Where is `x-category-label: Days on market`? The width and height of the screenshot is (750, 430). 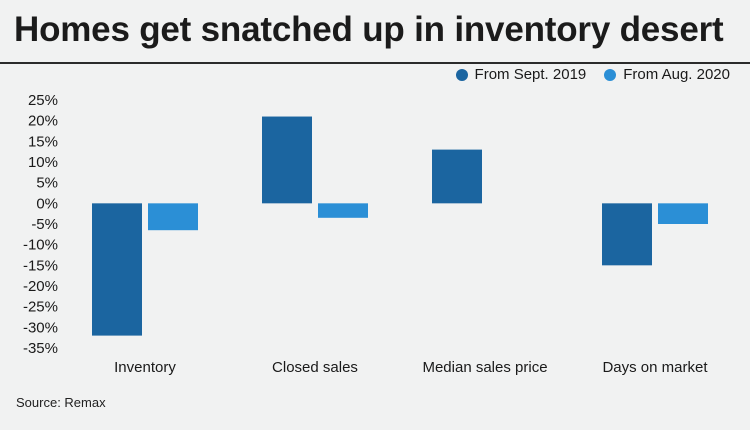
x-category-label: Days on market is located at coordinates (655, 367).